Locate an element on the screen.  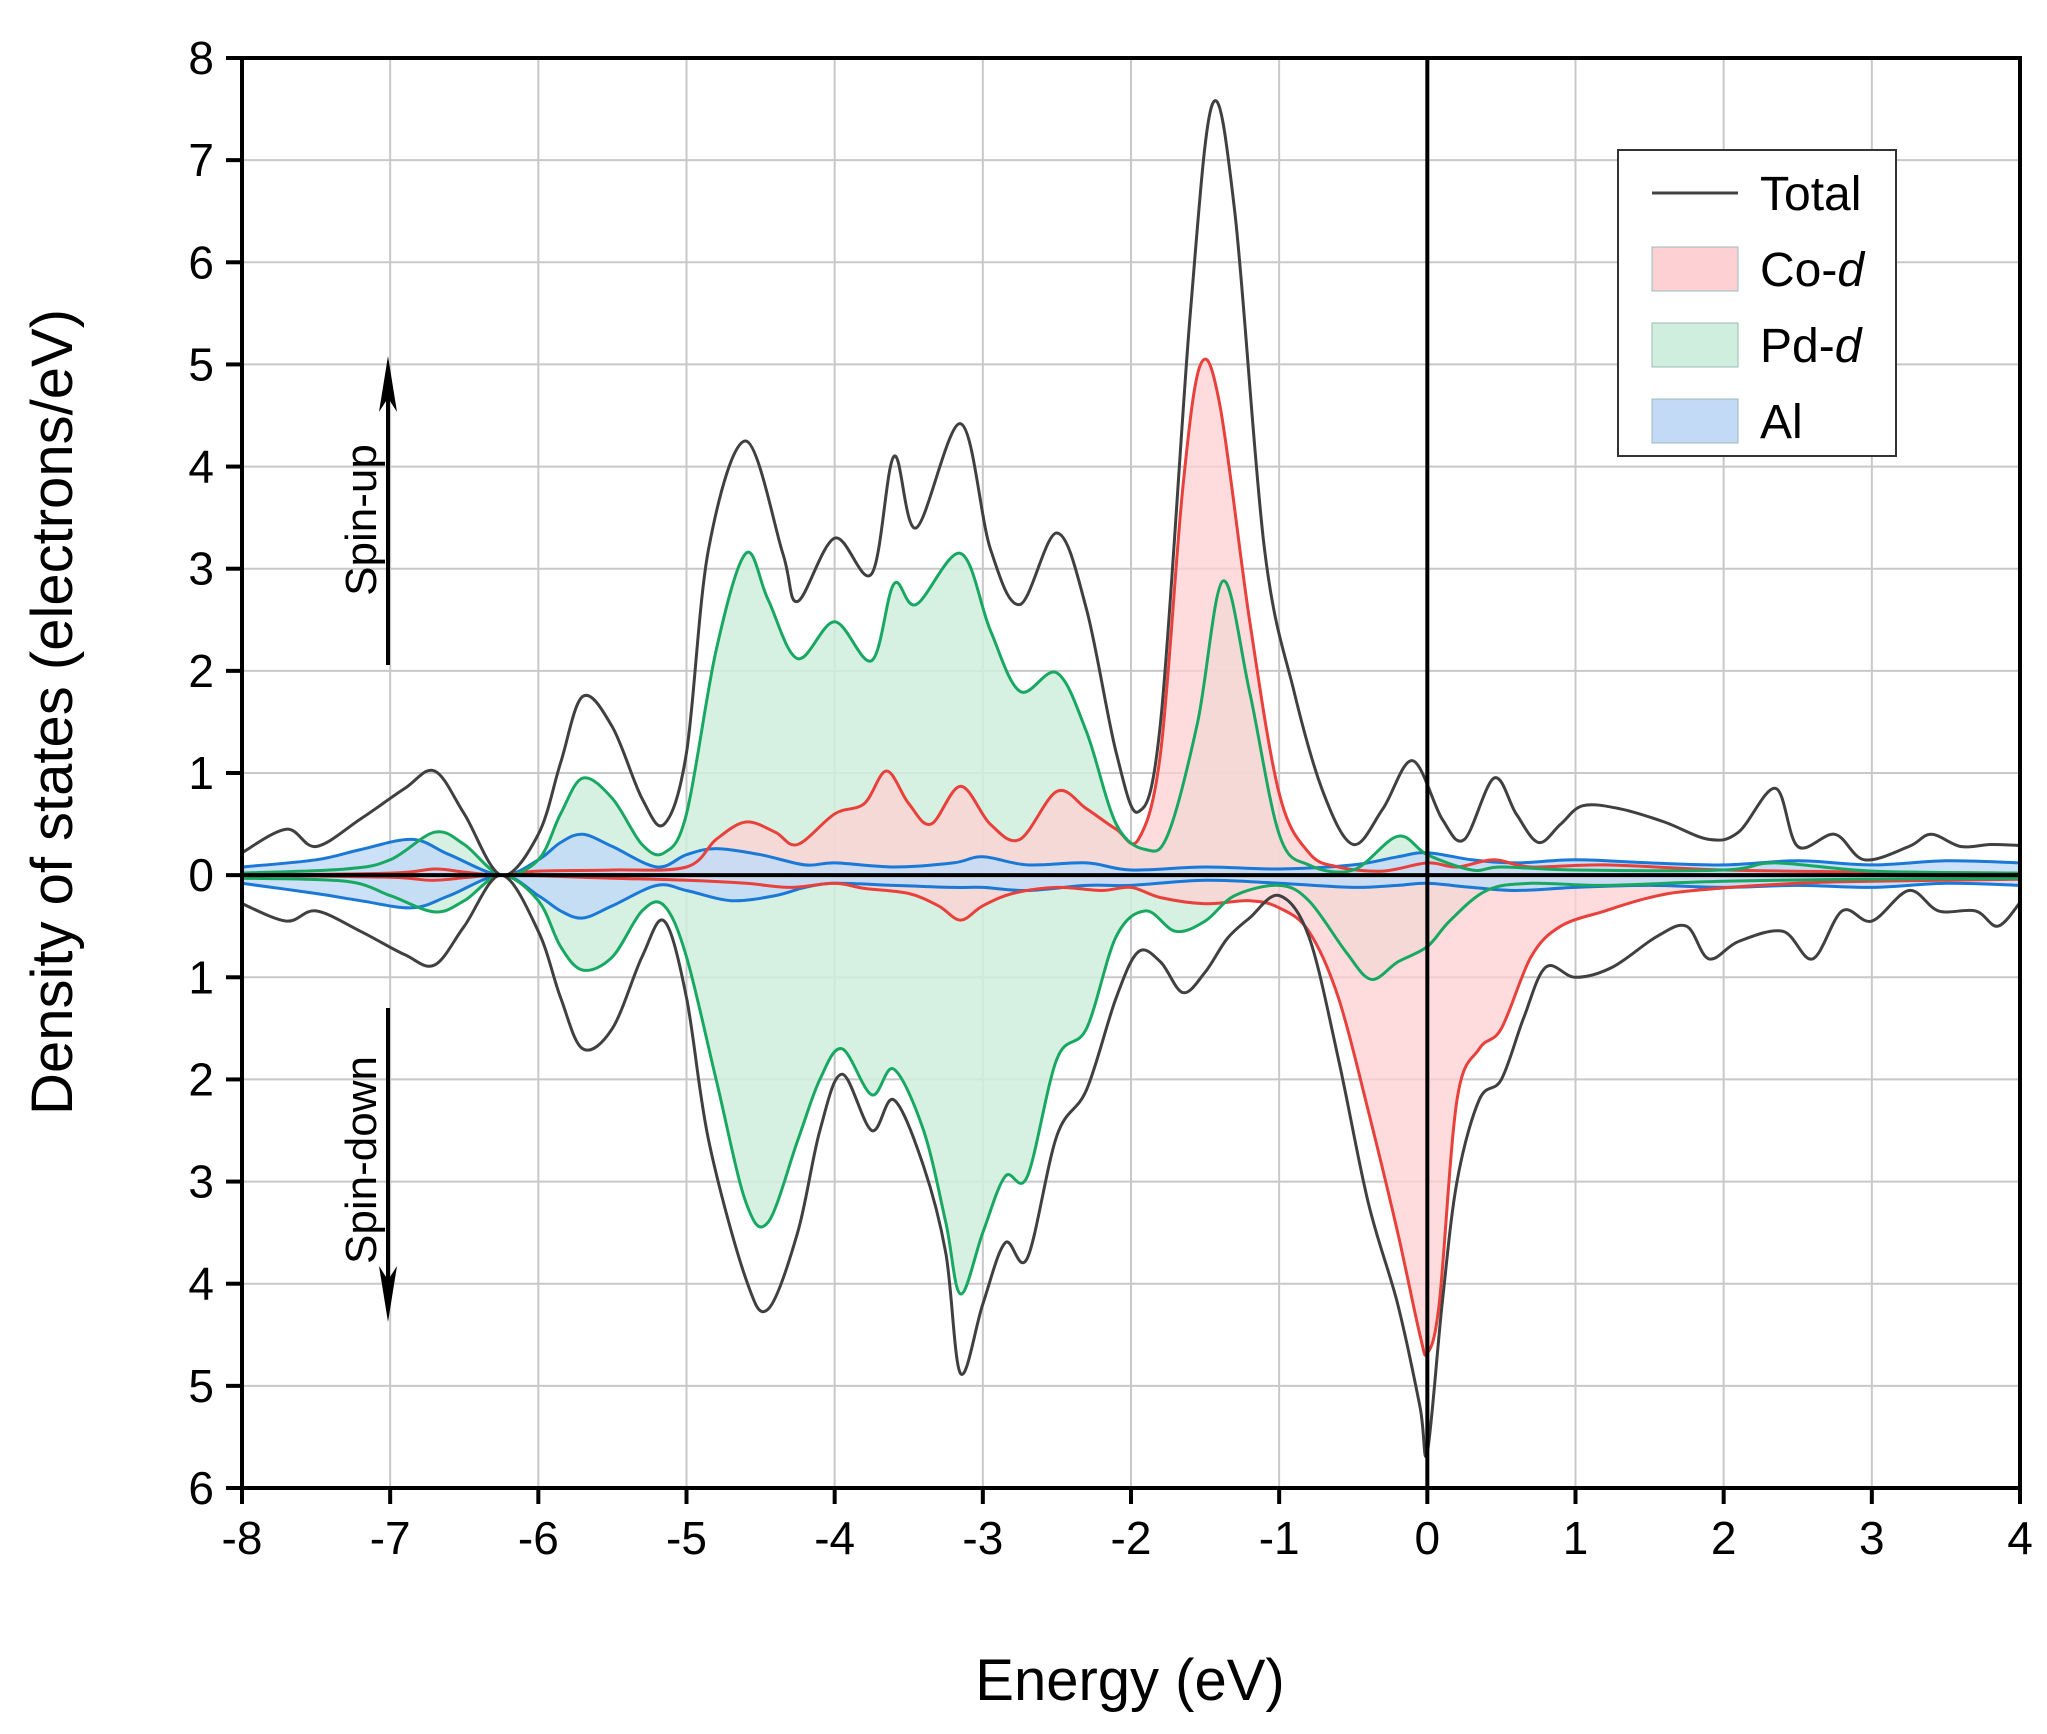
legend-label-italic-co-d: d is located at coordinates (1851, 270).